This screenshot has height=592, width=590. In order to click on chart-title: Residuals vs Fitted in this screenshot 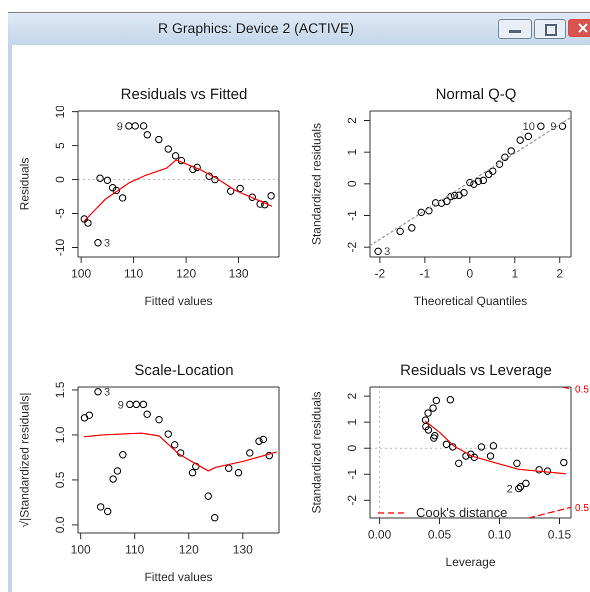, I will do `click(184, 95)`.